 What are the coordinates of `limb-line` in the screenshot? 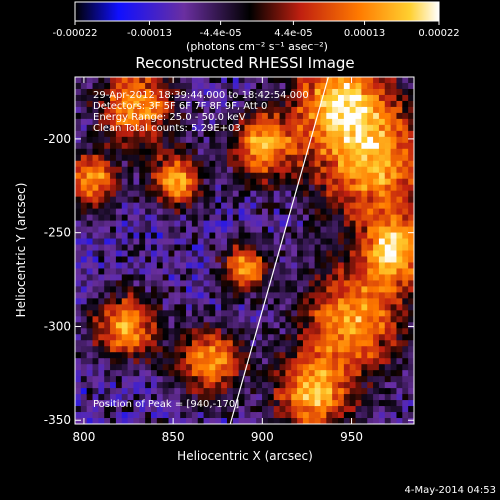 It's located at (279, 250).